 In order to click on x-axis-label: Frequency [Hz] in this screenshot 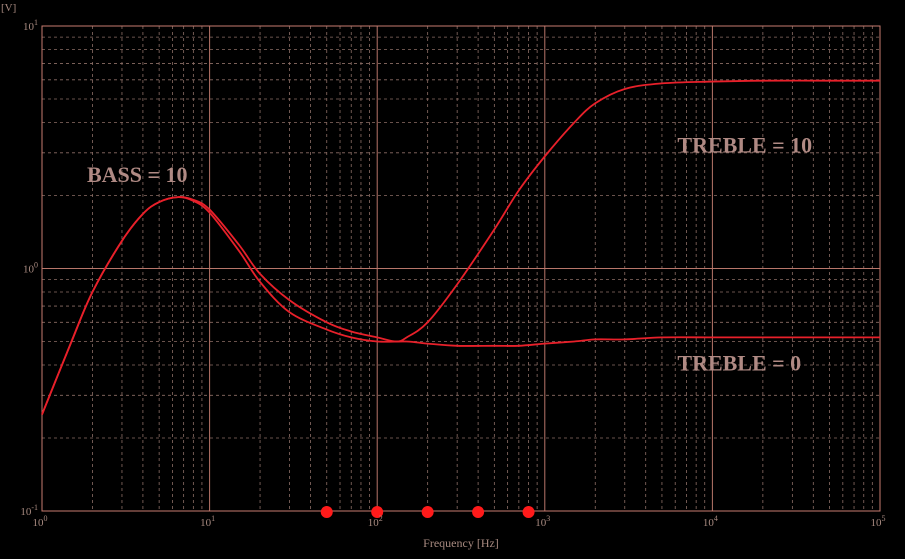, I will do `click(461, 543)`.